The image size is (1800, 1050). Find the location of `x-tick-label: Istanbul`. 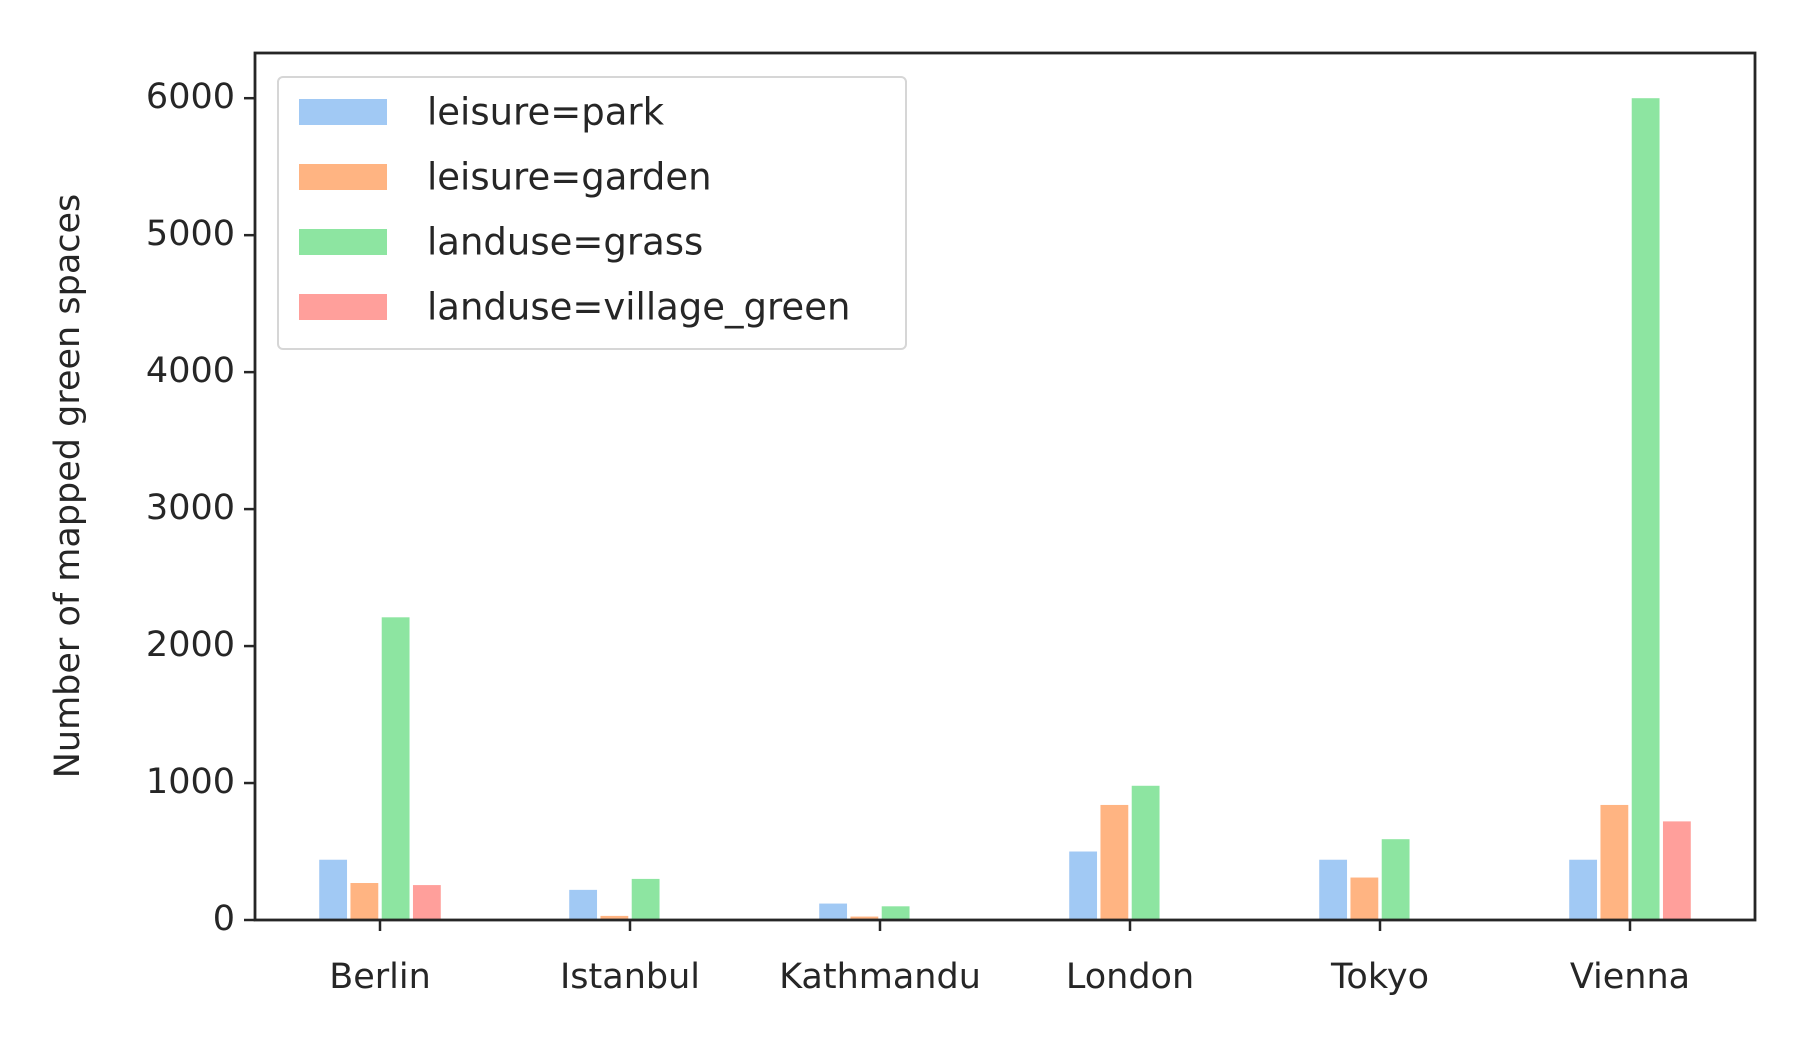

x-tick-label: Istanbul is located at coordinates (630, 977).